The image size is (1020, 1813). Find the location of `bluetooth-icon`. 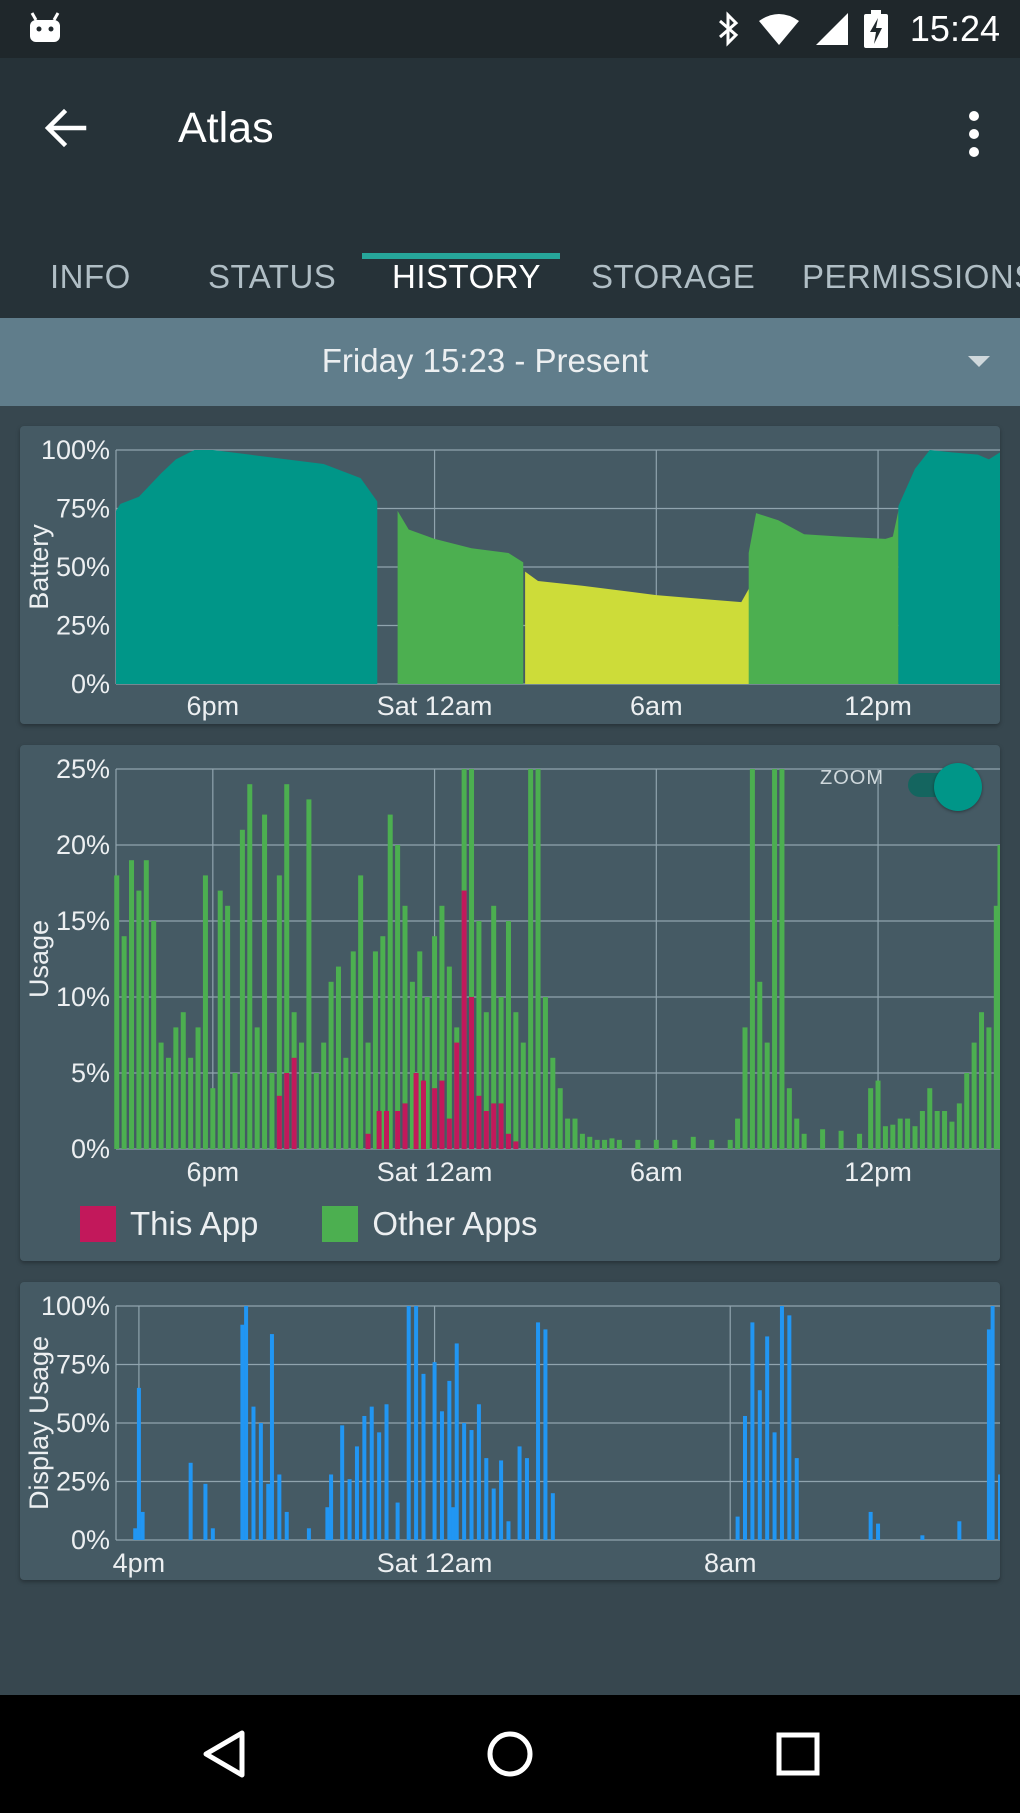

bluetooth-icon is located at coordinates (728, 29).